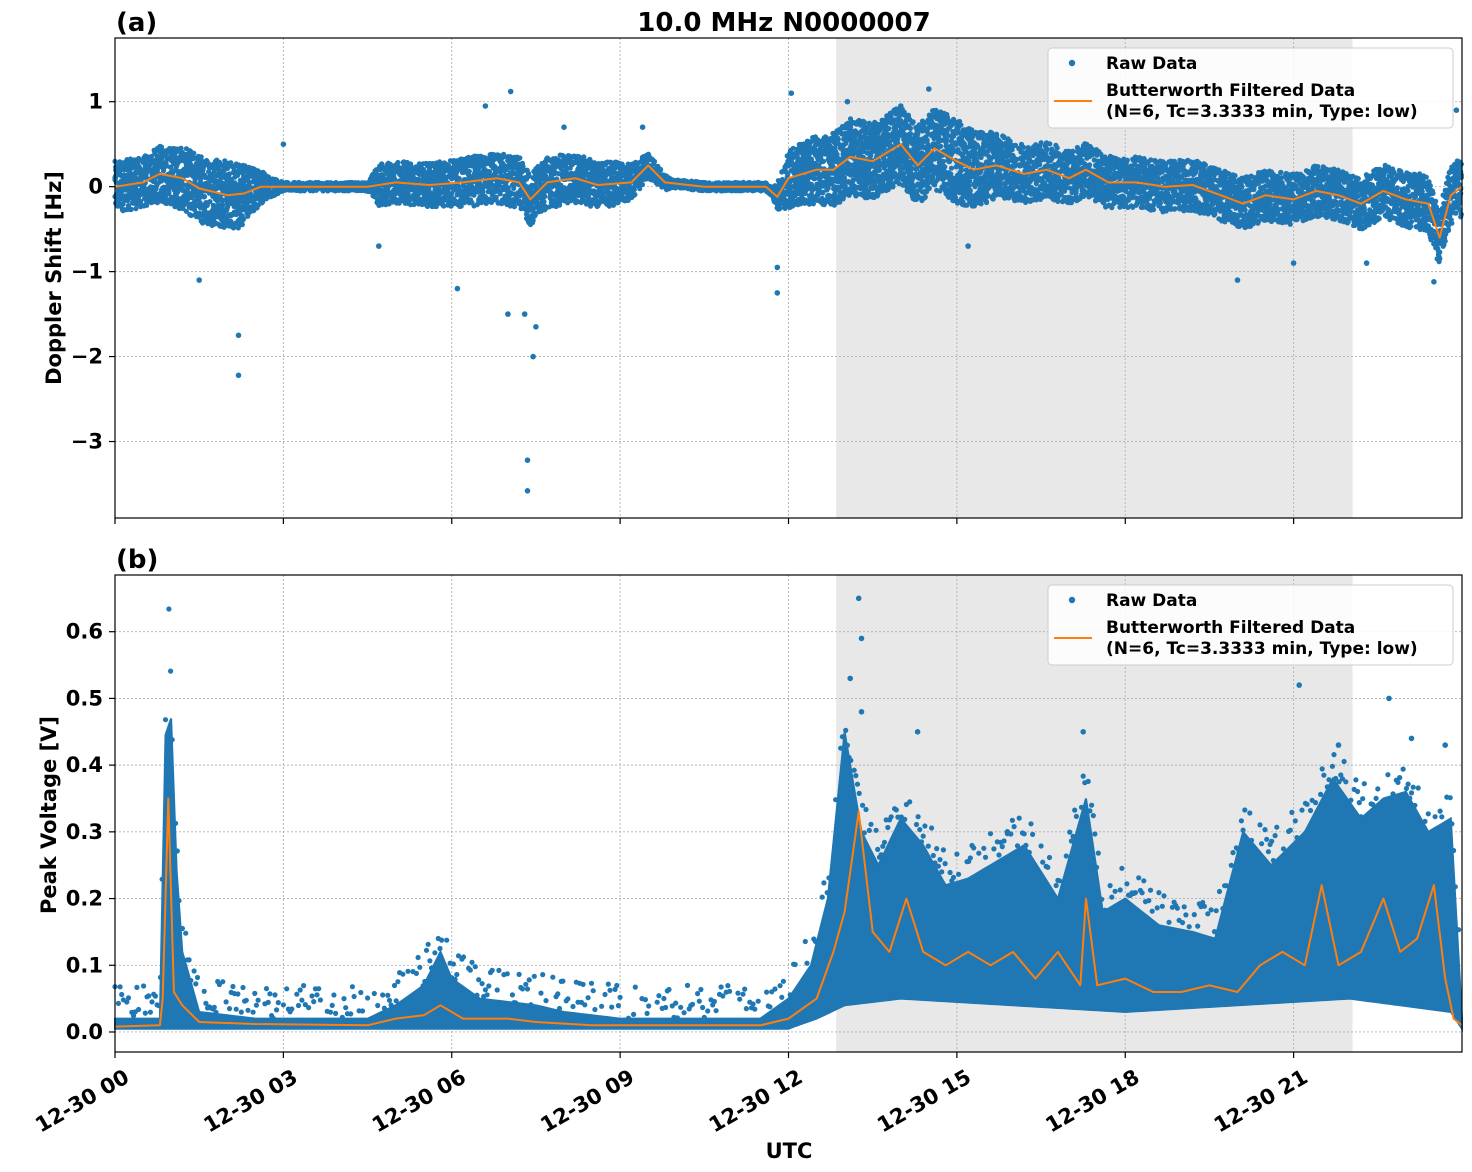  What do you see at coordinates (136, 23) in the screenshot?
I see `panel-a-label: (a)` at bounding box center [136, 23].